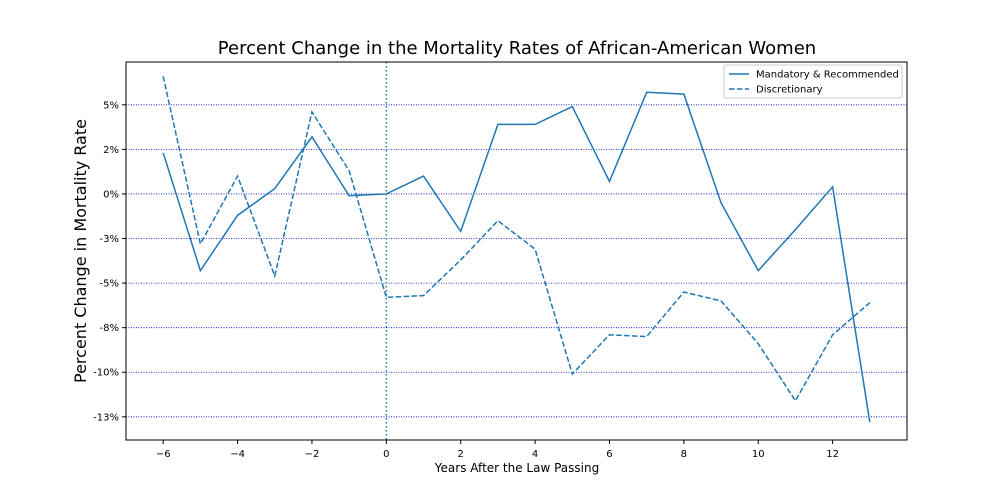 Image resolution: width=1008 pixels, height=504 pixels. What do you see at coordinates (832, 454) in the screenshot?
I see `x-tick-label-9: 12` at bounding box center [832, 454].